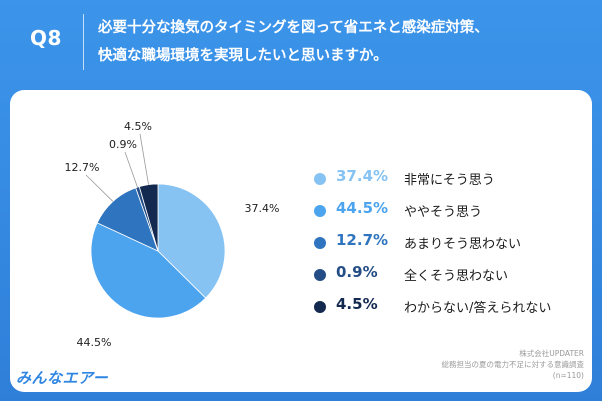  Describe the element at coordinates (362, 240) in the screenshot. I see `legend-percent: 12.7%` at that location.